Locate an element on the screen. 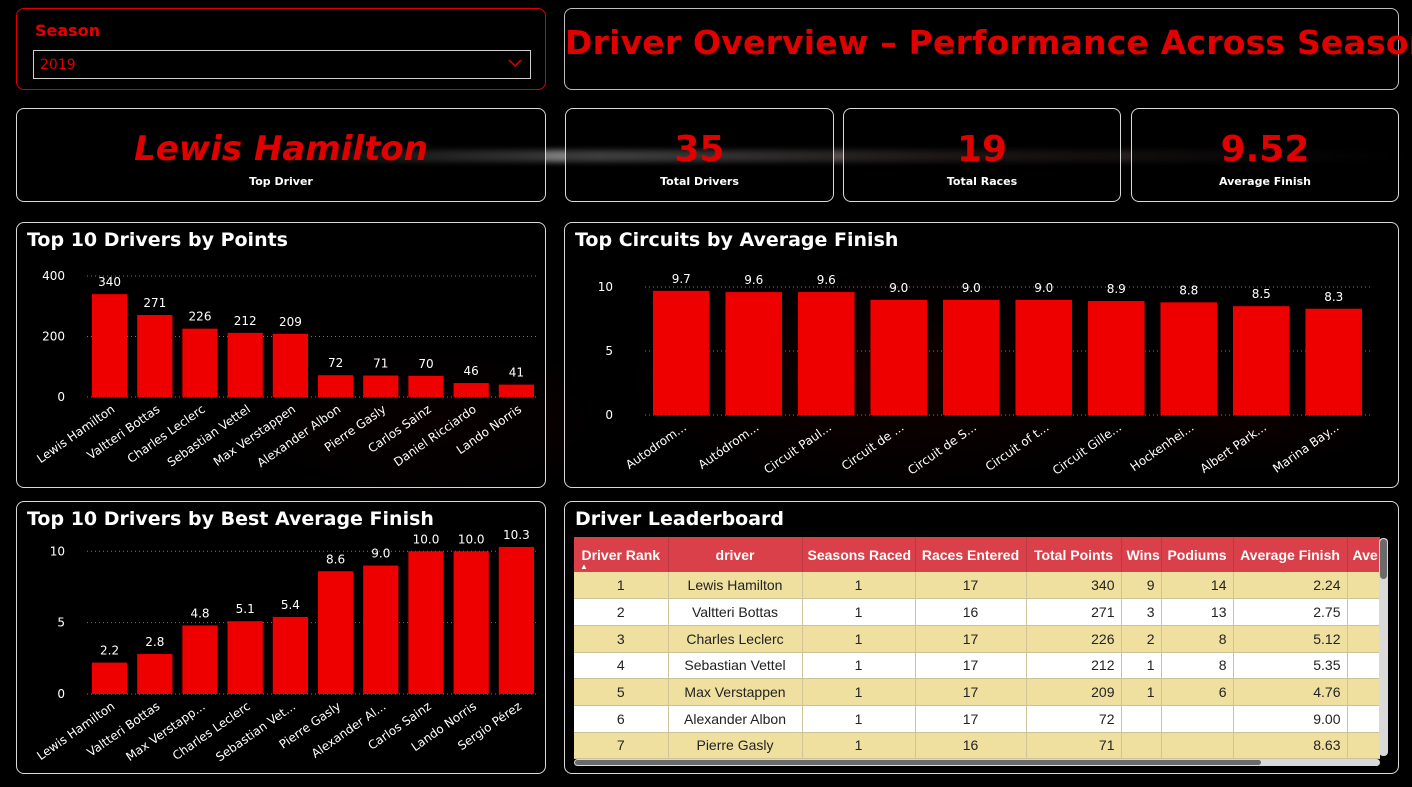 This screenshot has height=787, width=1412. column-header: Races Entered is located at coordinates (971, 554).